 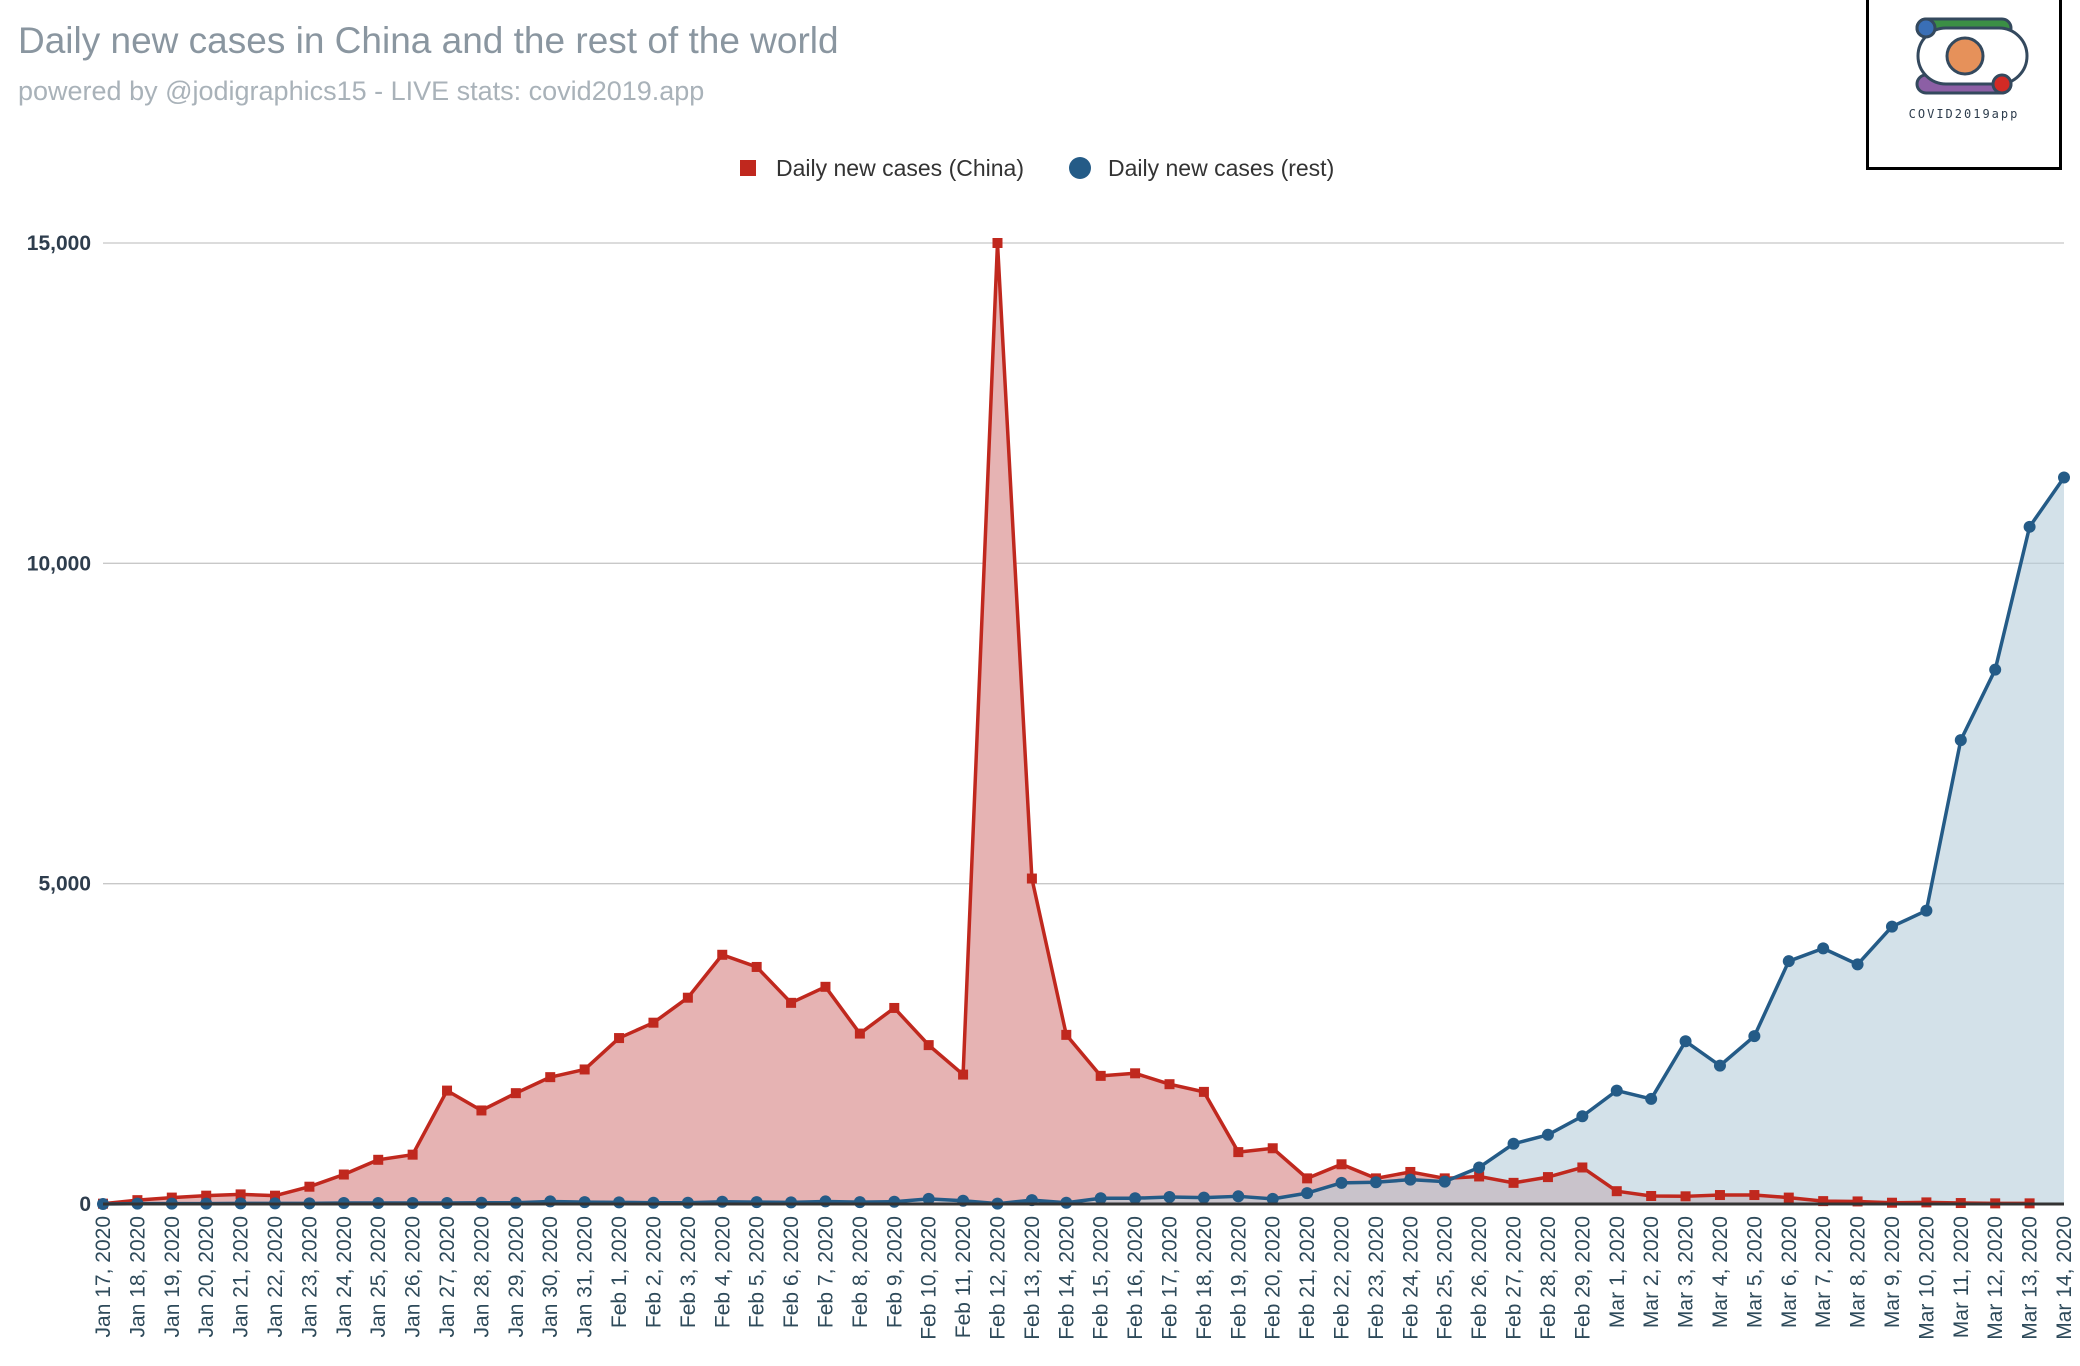 I want to click on x-tick-label: Jan 23, 2020, so click(x=309, y=1276).